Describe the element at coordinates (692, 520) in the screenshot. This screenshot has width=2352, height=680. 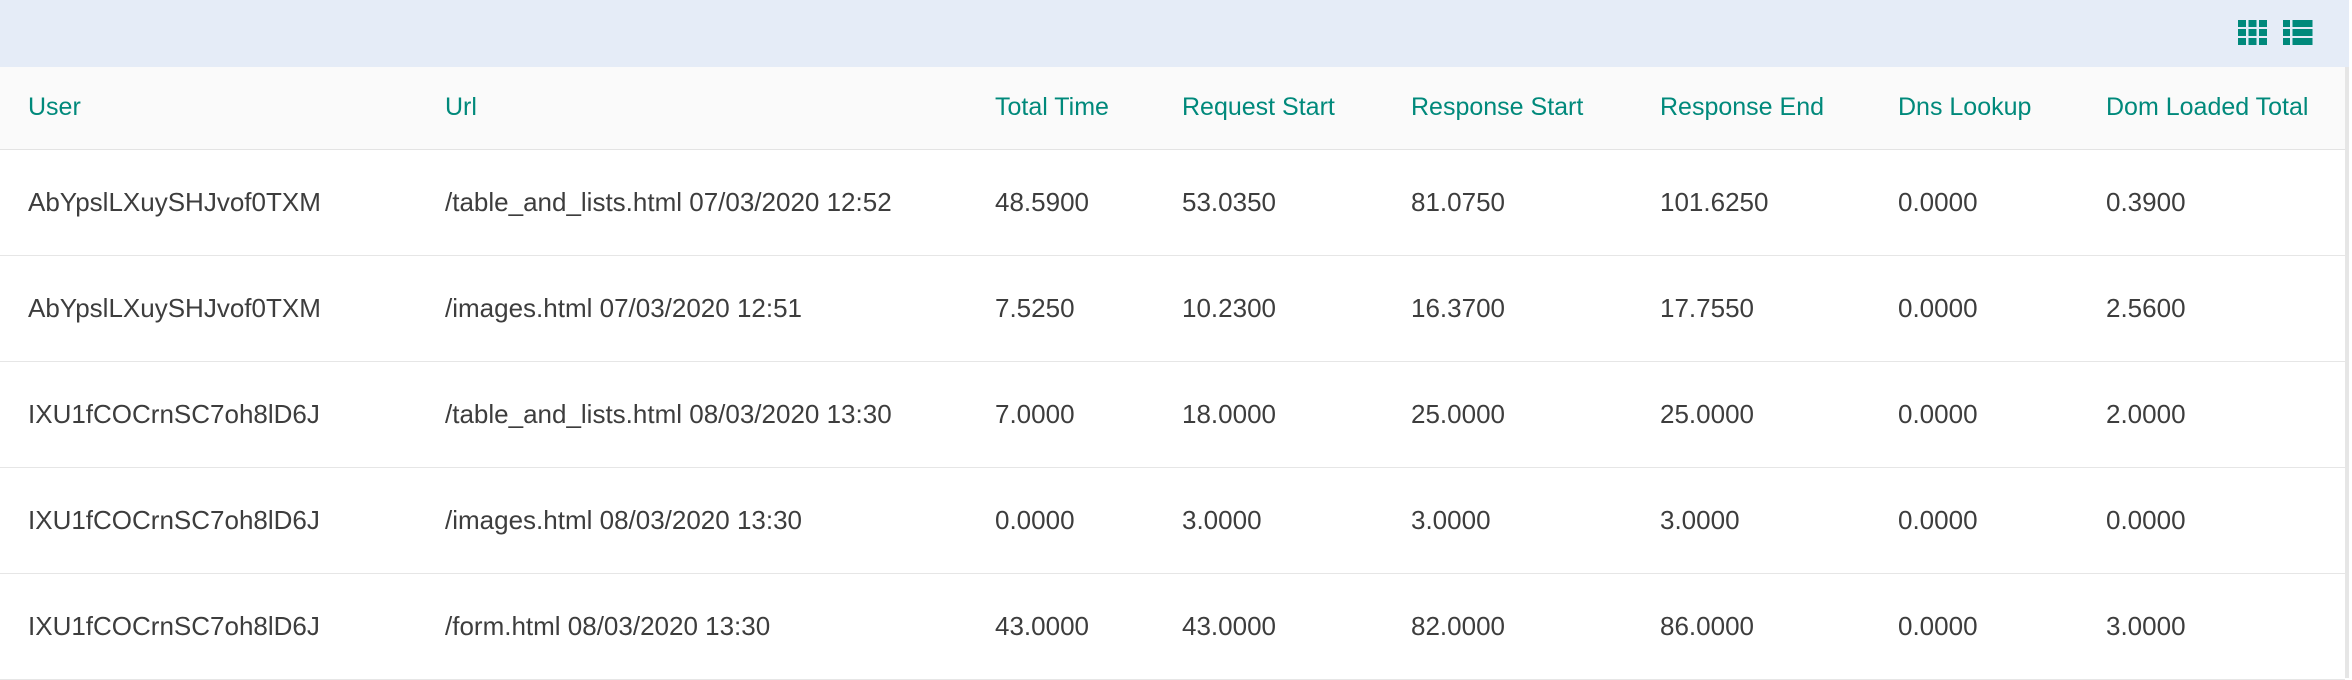
I see `cell-url: /images.html 08/03/2020 13:30` at that location.